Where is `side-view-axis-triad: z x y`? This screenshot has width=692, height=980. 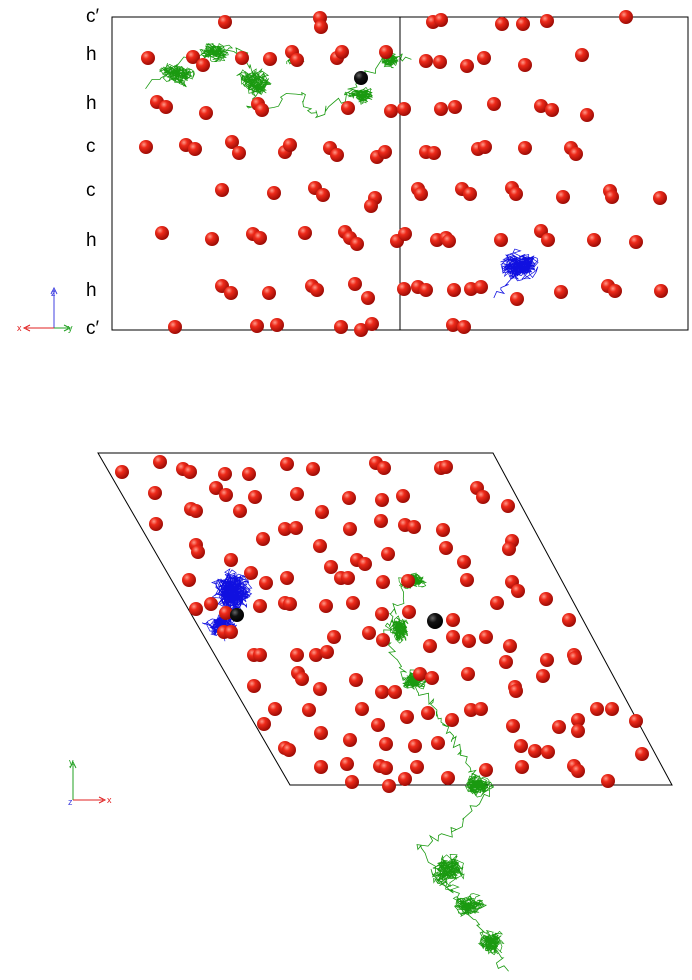
side-view-axis-triad: z x y is located at coordinates (45, 309).